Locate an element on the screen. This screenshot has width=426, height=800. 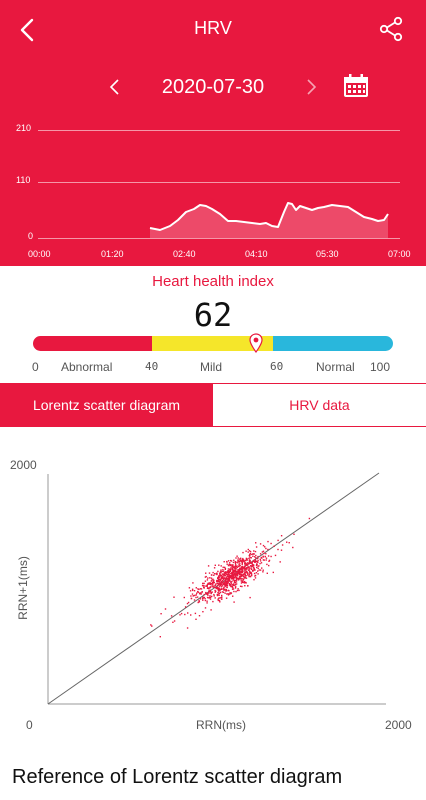
tab-lorentz-scatter: Lorentz scatter diagram is located at coordinates (106, 405).